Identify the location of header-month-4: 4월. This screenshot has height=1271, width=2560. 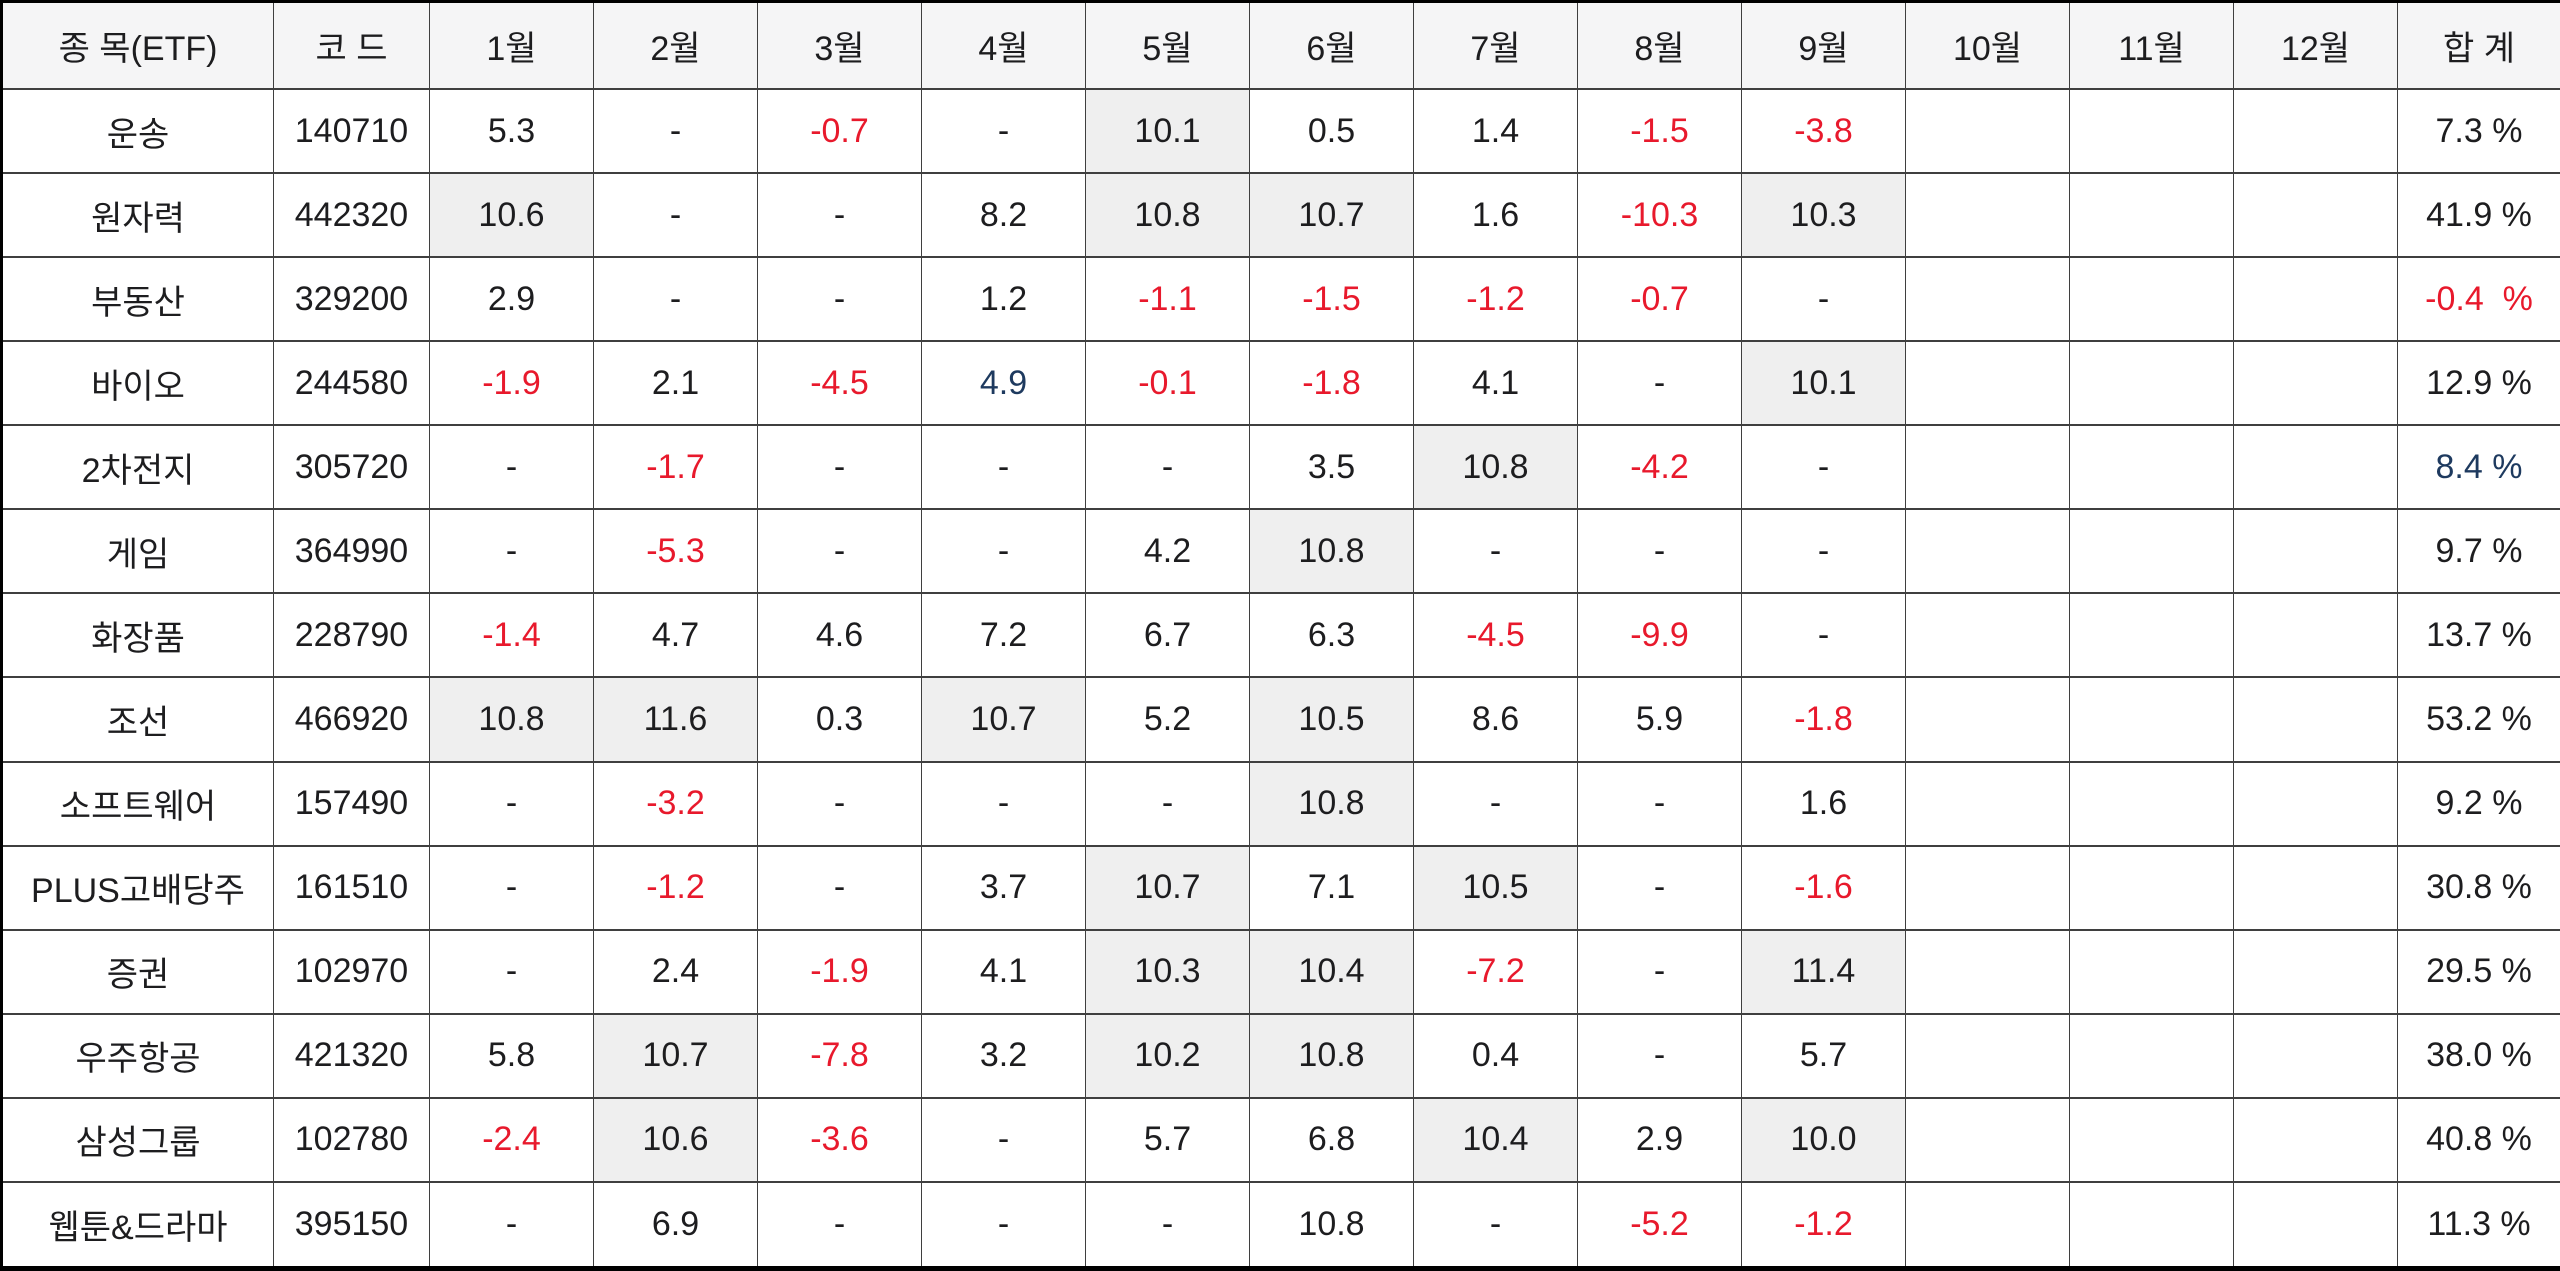
(1003, 45).